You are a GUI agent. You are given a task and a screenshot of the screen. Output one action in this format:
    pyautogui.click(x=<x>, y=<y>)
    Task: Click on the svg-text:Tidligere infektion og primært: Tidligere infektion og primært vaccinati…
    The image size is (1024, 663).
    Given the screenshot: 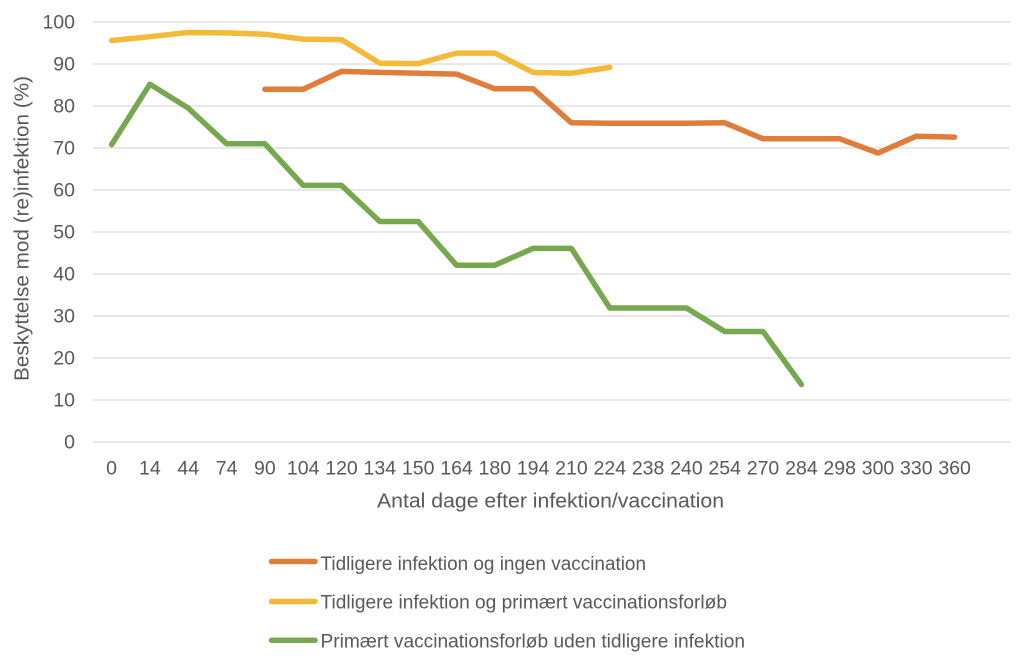 What is the action you would take?
    pyautogui.click(x=524, y=603)
    